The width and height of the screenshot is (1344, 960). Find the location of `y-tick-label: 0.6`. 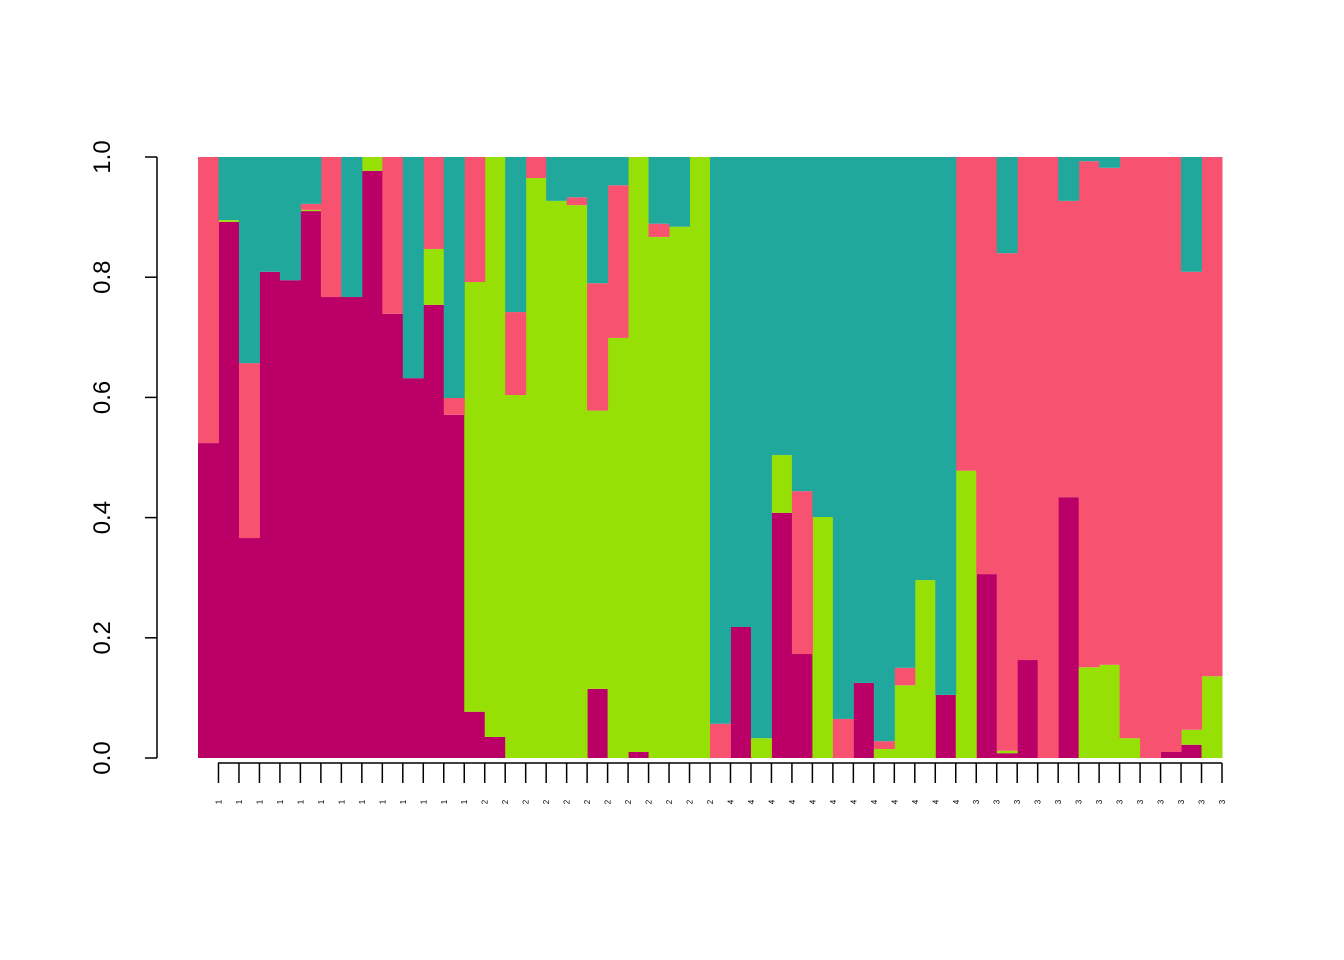

y-tick-label: 0.6 is located at coordinates (102, 397).